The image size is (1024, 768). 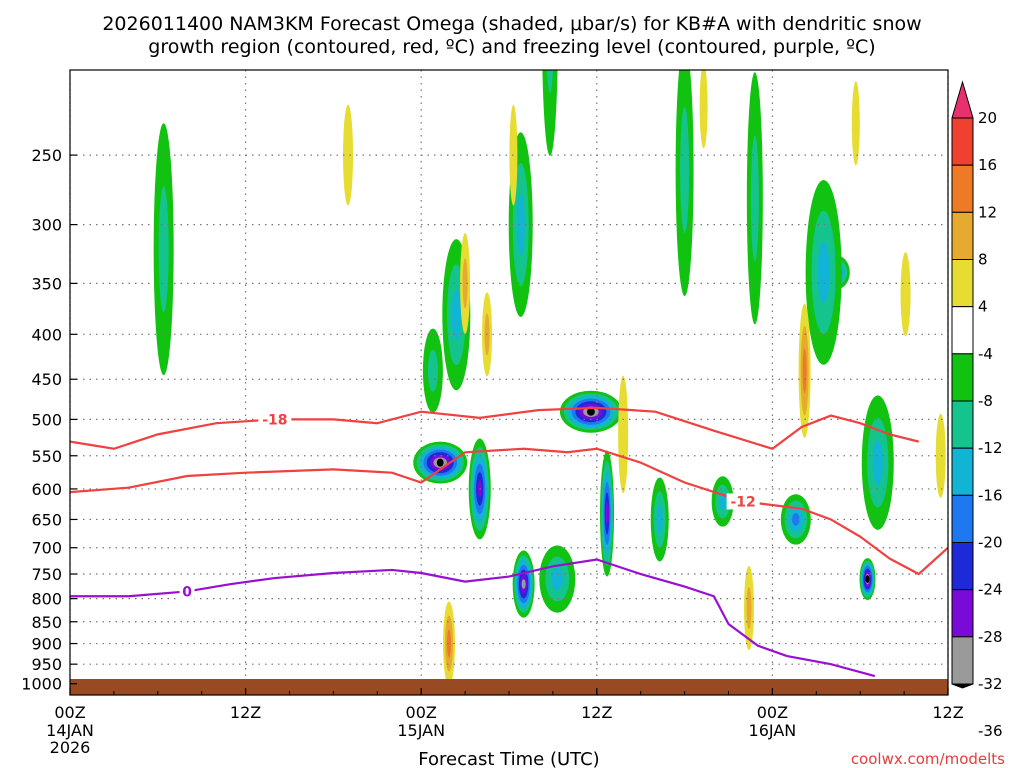 I want to click on y-tick-label: 900, so click(x=46, y=644).